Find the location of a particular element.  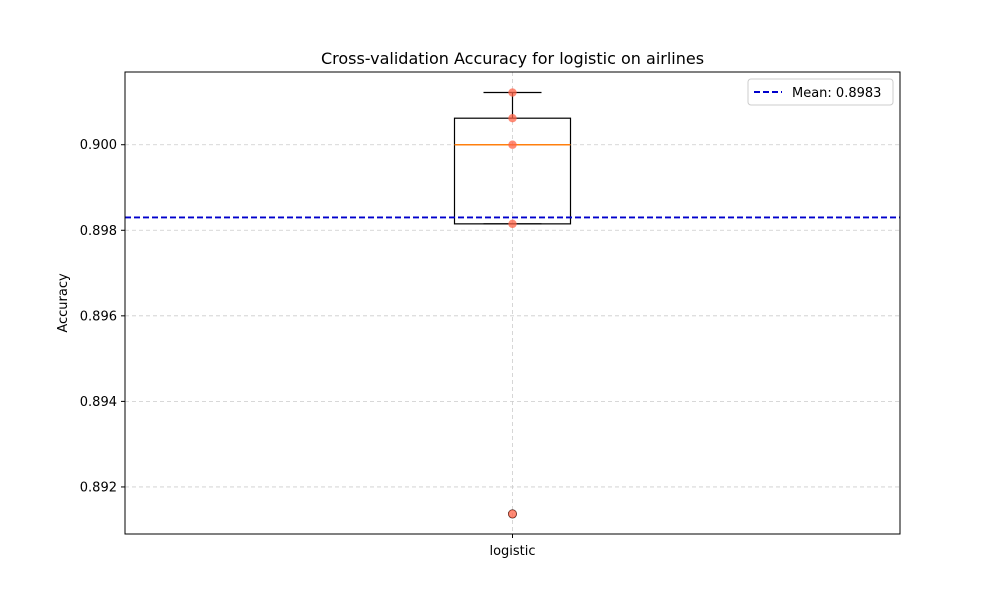

y-axis-ticks: 0.892 0.894 0.896 0.898 0.900 is located at coordinates (102, 316).